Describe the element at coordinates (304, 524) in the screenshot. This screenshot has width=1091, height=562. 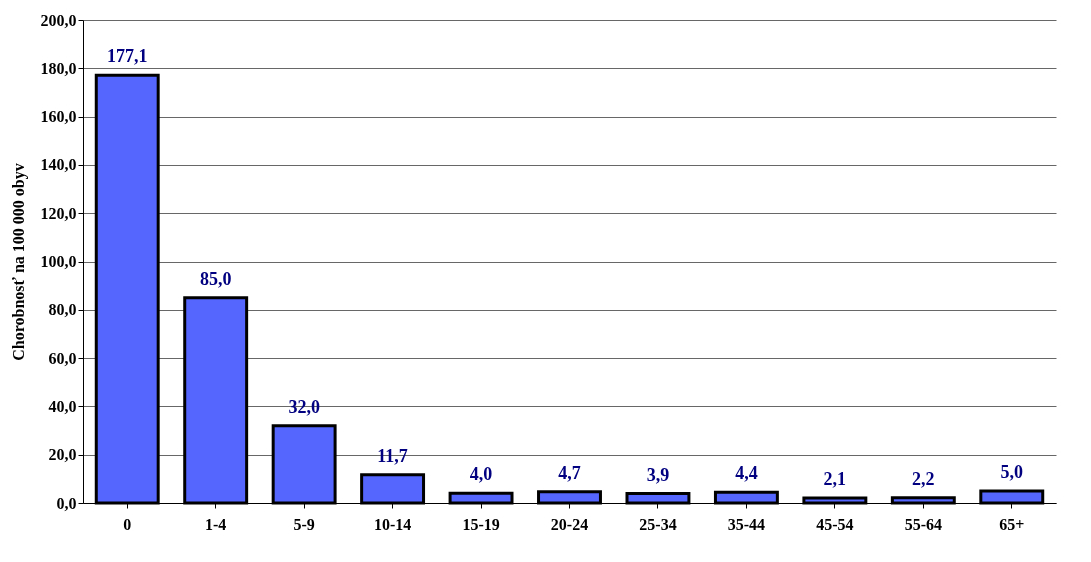
I see `x-tick-label: 5-9` at that location.